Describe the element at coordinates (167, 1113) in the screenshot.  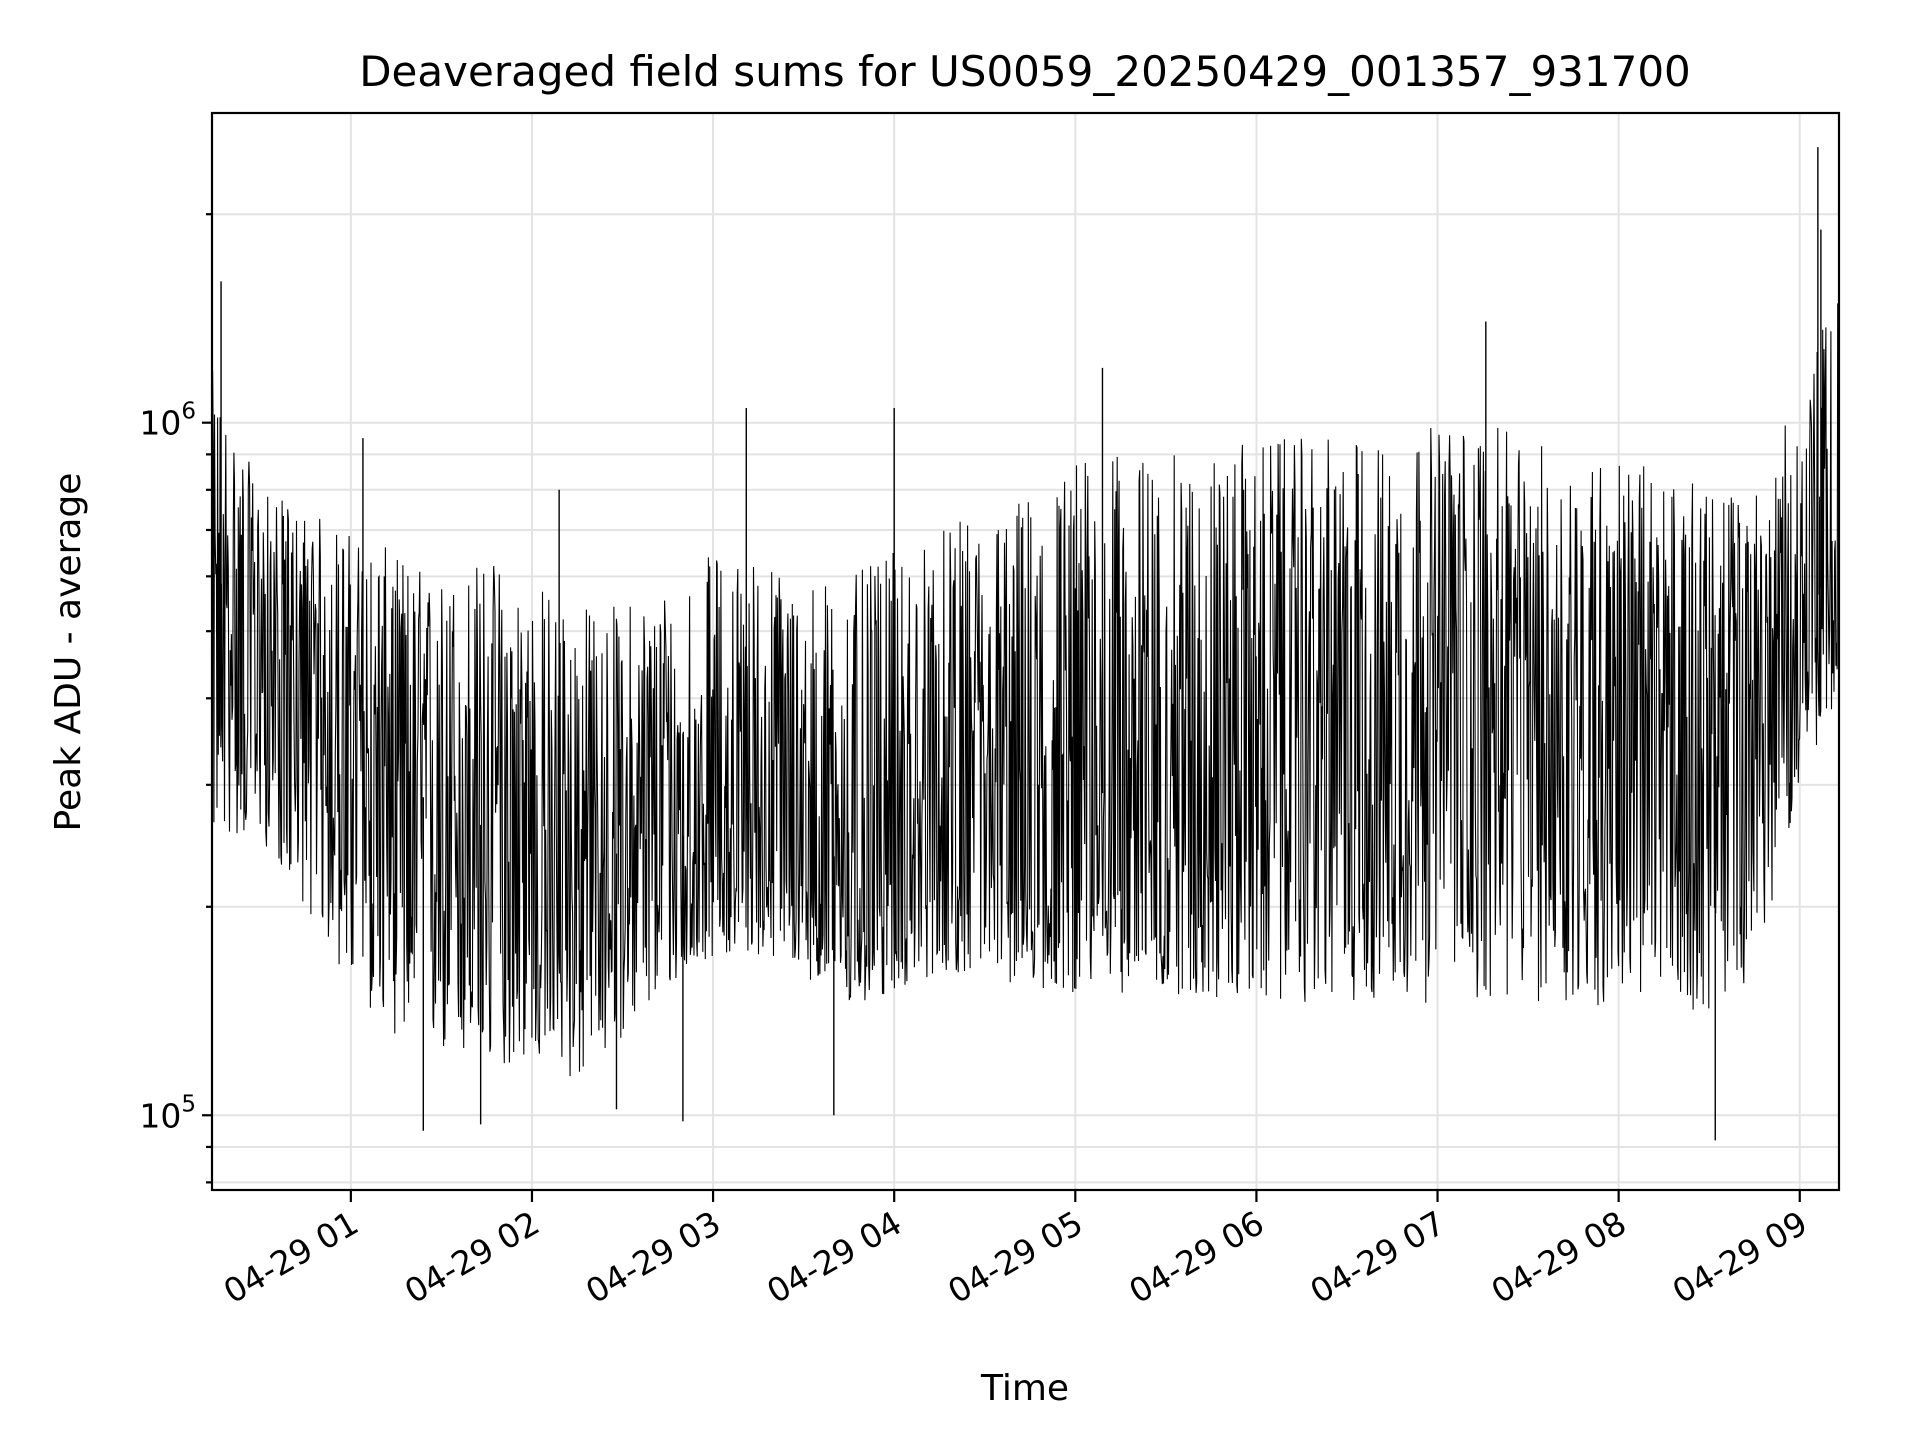
I see `y-tick-label: 10⁵` at that location.